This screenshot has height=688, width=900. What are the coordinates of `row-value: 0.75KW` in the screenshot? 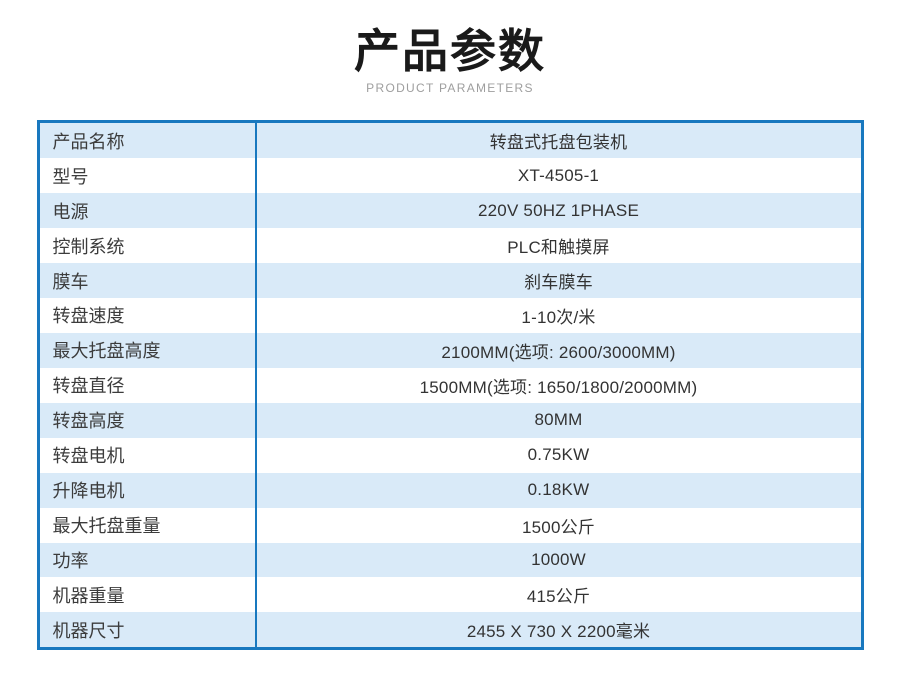 It's located at (558, 455).